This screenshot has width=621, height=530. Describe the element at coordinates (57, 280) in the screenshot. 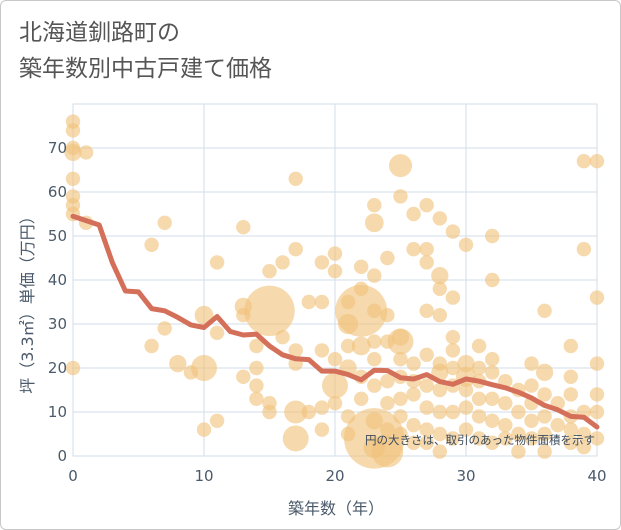

I see `y-tick-label: 40` at that location.